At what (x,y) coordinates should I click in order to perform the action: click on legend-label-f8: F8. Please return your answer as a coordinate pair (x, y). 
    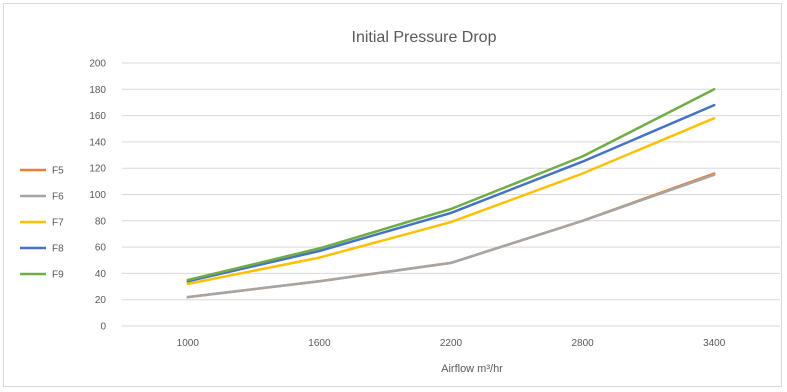
    Looking at the image, I should click on (58, 249).